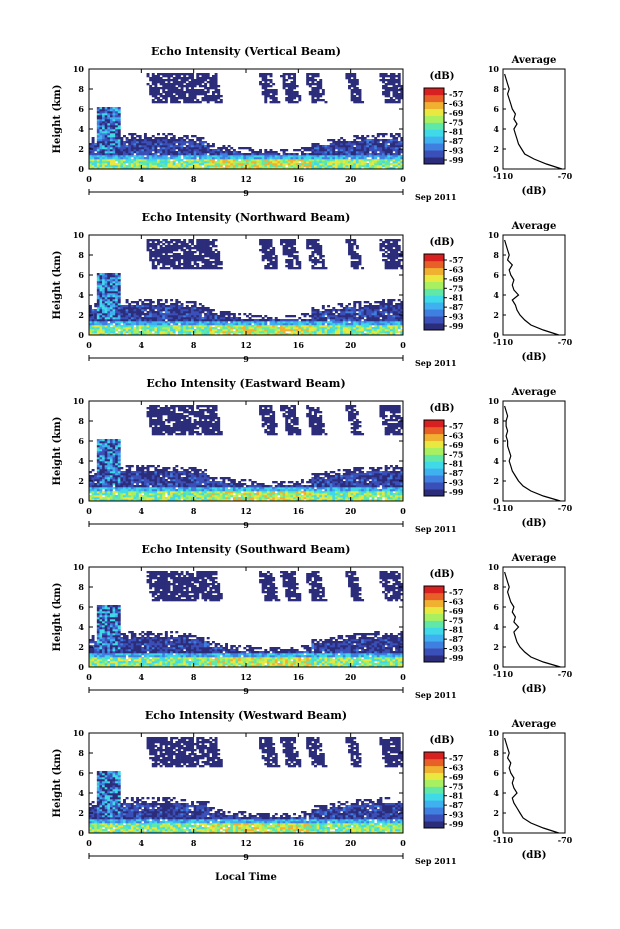 The width and height of the screenshot is (620, 929). Describe the element at coordinates (456, 103) in the screenshot. I see `colorbar-tick-label: -63` at that location.